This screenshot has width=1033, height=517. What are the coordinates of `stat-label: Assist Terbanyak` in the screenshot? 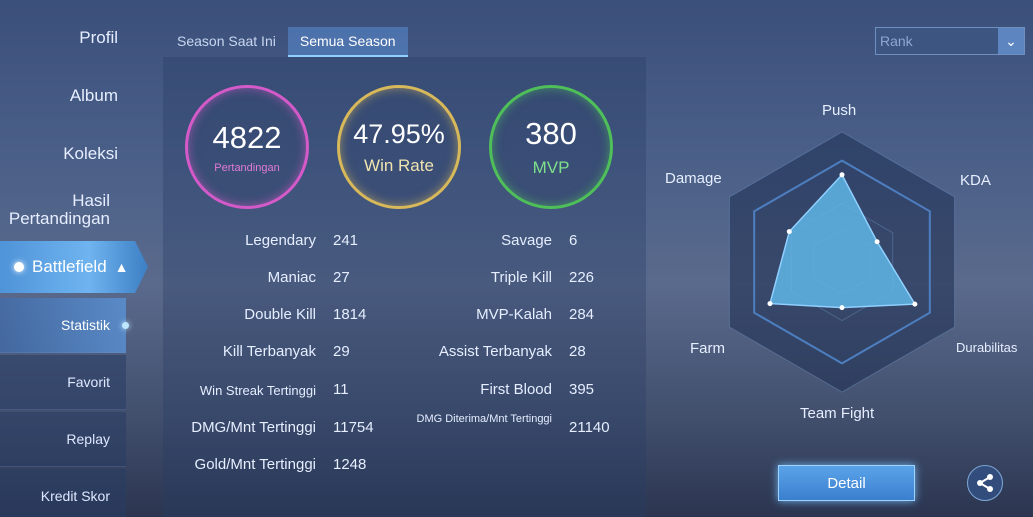 It's located at (495, 351).